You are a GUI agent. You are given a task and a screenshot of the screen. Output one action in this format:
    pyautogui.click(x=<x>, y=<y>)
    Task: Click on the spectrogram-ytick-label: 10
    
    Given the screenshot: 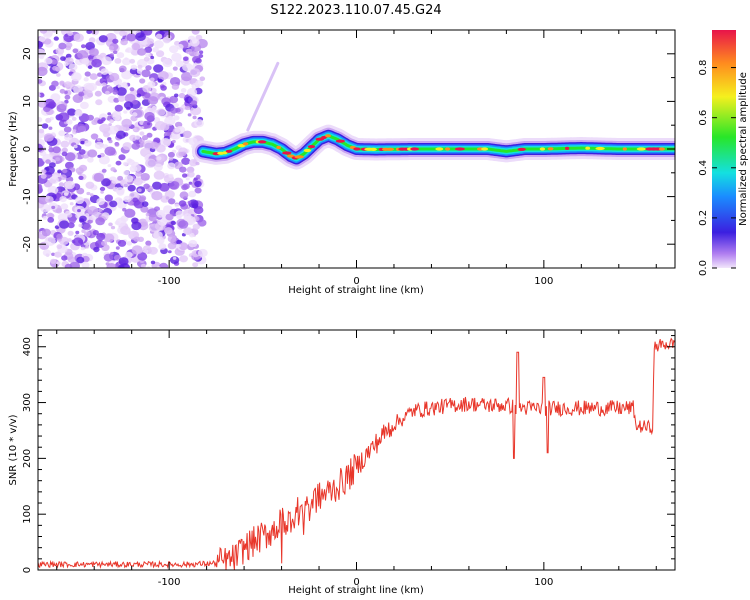 What is the action you would take?
    pyautogui.click(x=27, y=101)
    